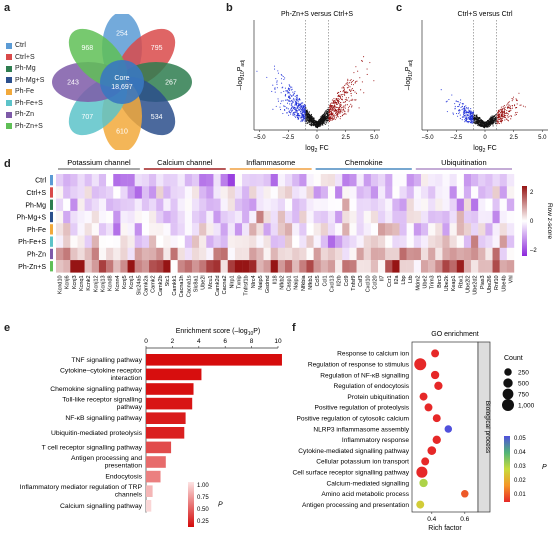 Image resolution: width=554 pixels, height=536 pixels. Describe the element at coordinates (73, 83) in the screenshot. I see `venn-petal-value: 243` at that location.